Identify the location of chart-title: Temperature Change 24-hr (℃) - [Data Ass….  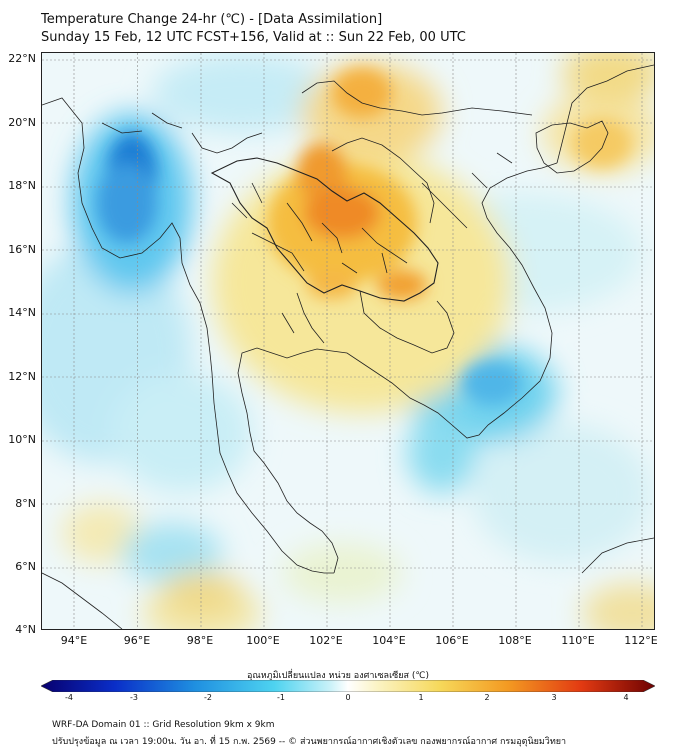
(253, 29).